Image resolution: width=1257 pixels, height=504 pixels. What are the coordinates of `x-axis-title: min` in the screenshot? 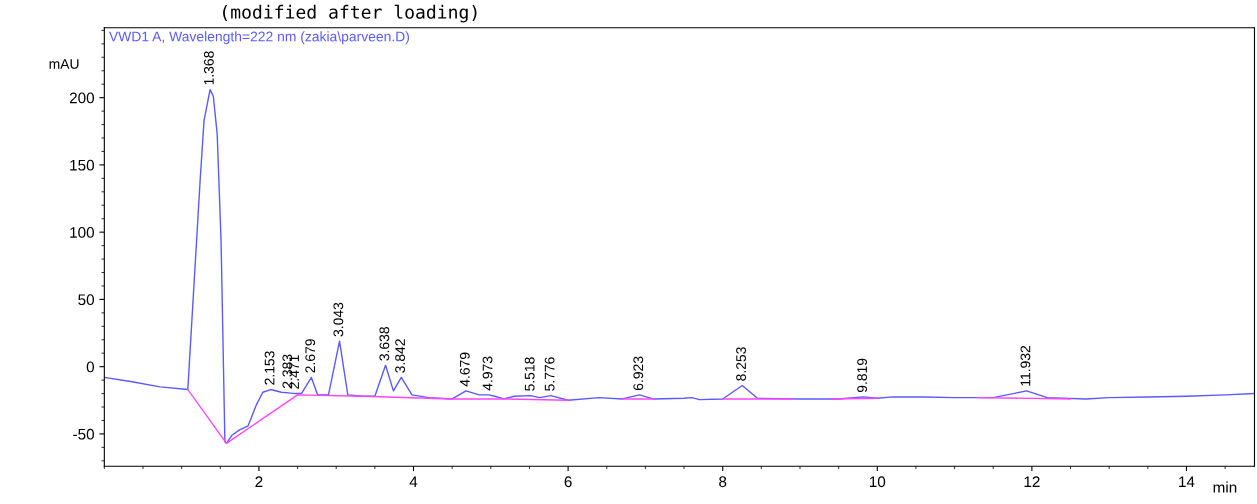 It's located at (1225, 487).